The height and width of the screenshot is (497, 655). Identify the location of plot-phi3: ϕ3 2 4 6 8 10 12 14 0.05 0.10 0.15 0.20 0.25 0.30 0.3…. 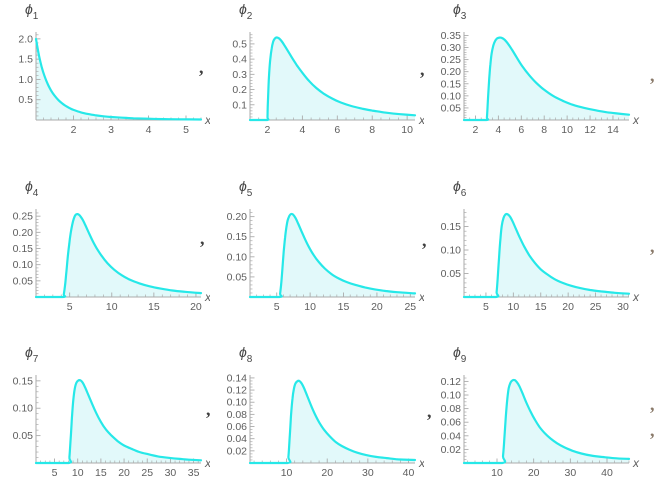
(541, 82).